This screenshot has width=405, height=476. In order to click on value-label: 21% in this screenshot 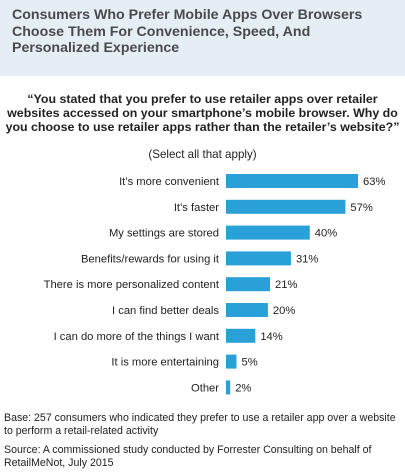, I will do `click(286, 285)`.